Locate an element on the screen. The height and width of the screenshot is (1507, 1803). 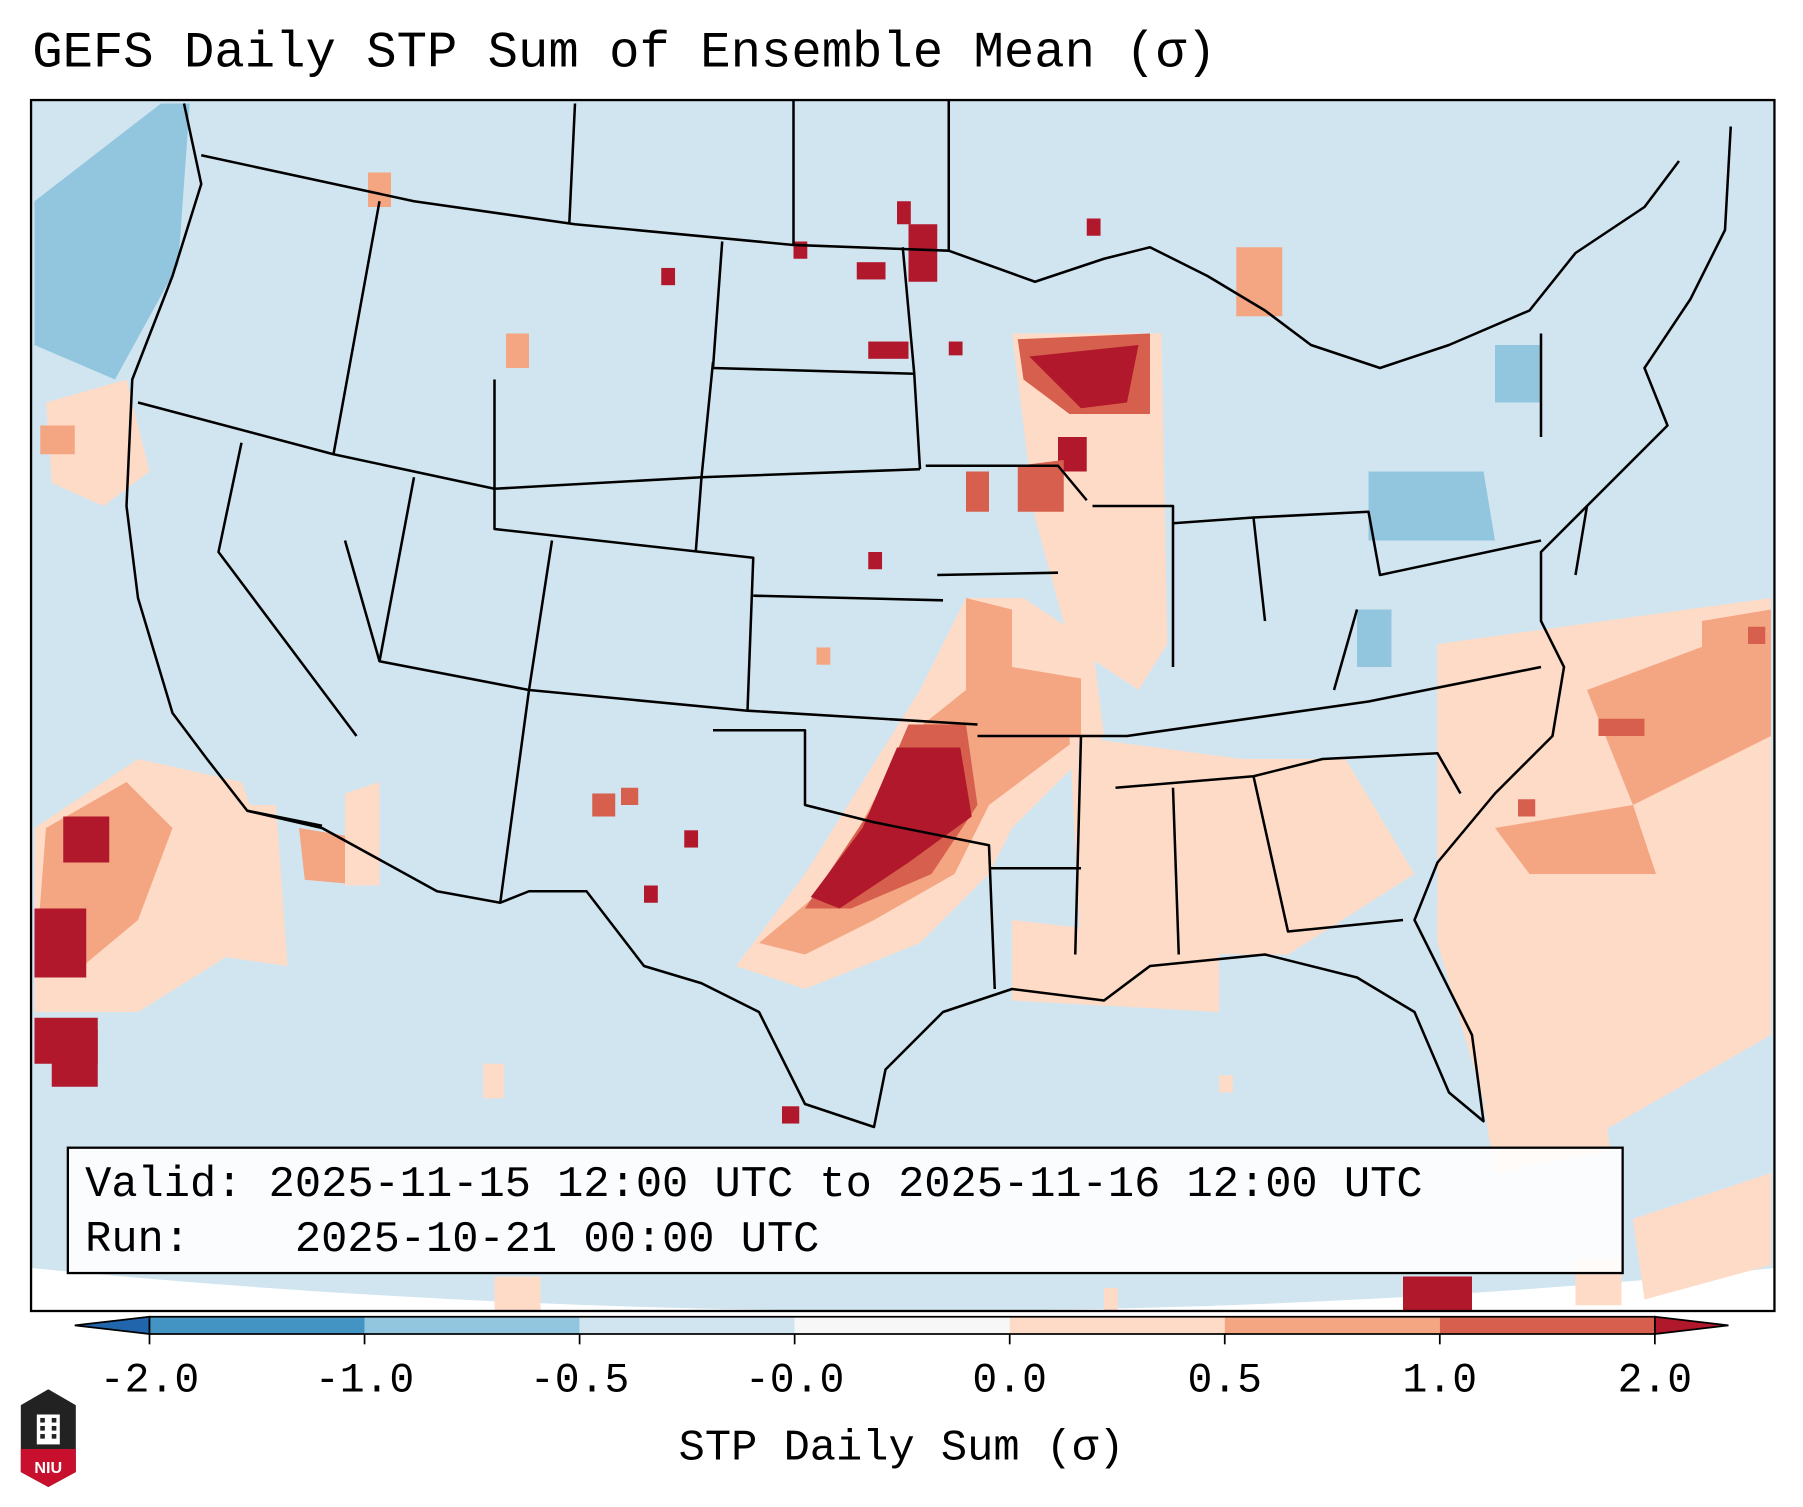
colorbar-tick-label: -0.0 is located at coordinates (794, 1381).